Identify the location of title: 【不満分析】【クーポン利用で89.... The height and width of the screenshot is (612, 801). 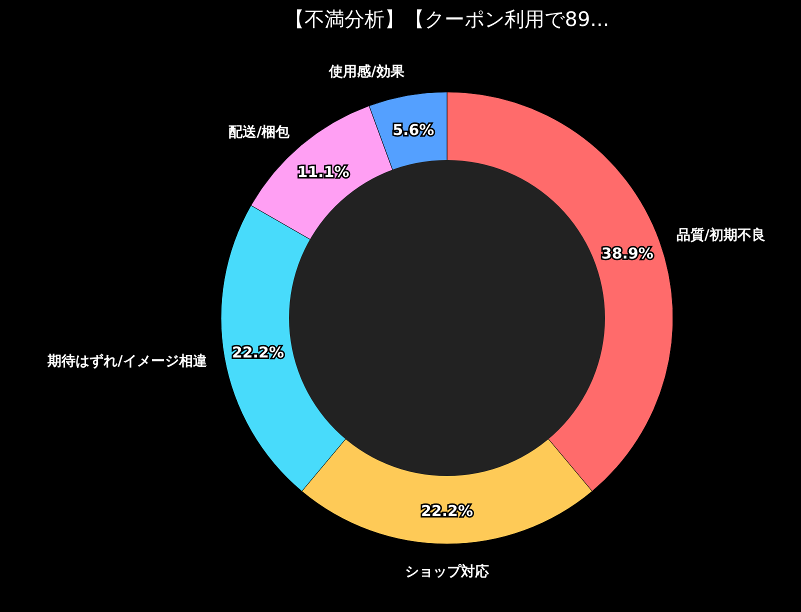
(447, 19).